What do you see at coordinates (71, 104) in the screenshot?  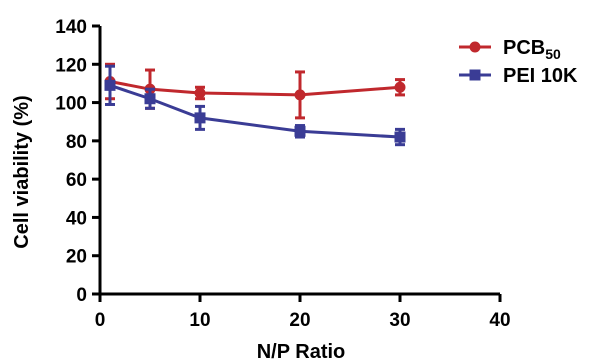 I see `y-tick-label: 100` at bounding box center [71, 104].